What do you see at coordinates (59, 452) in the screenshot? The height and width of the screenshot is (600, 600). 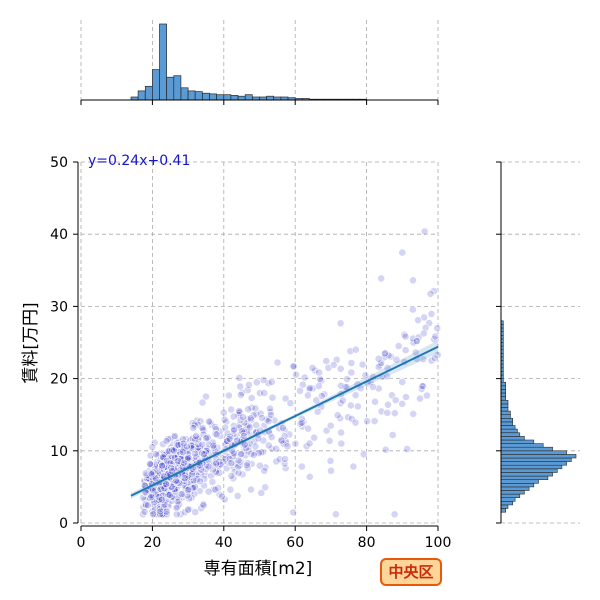 I see `y-tick-label: 10` at bounding box center [59, 452].